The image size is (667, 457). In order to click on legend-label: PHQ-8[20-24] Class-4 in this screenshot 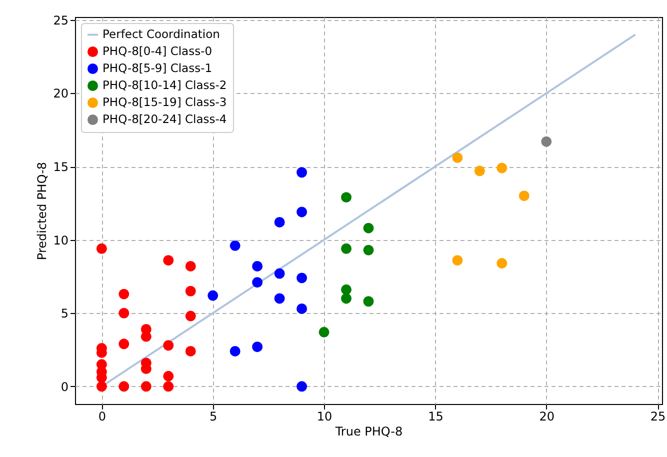, I will do `click(164, 119)`.